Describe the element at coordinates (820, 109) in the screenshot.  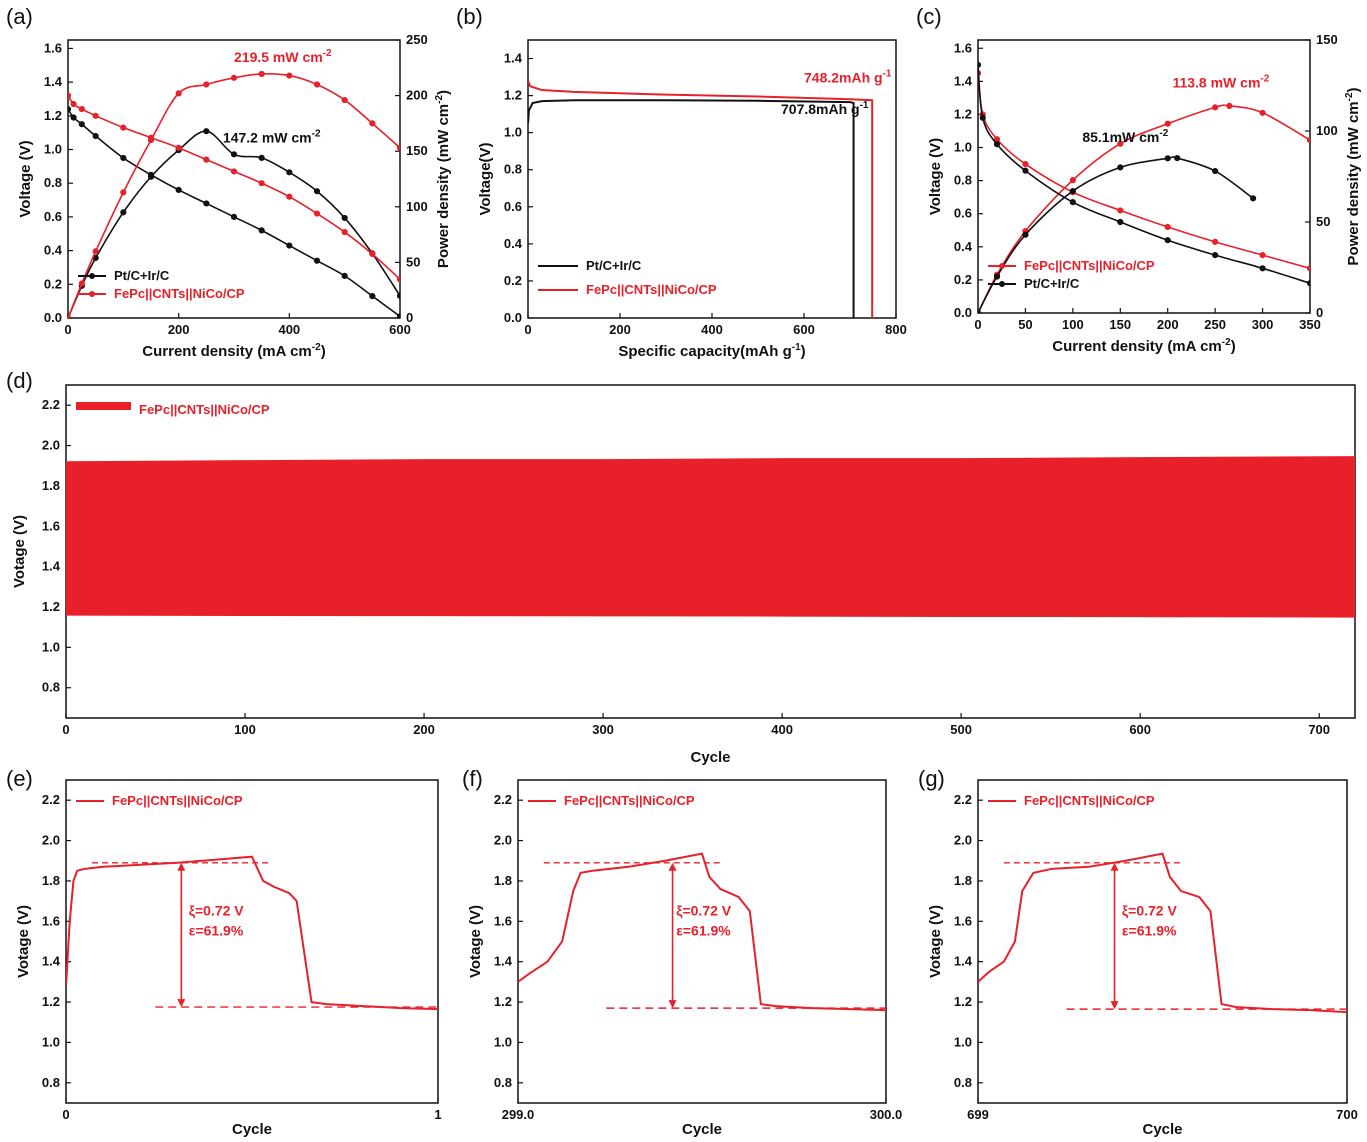
I see `annotation-label-main: 707.8mAh g` at that location.